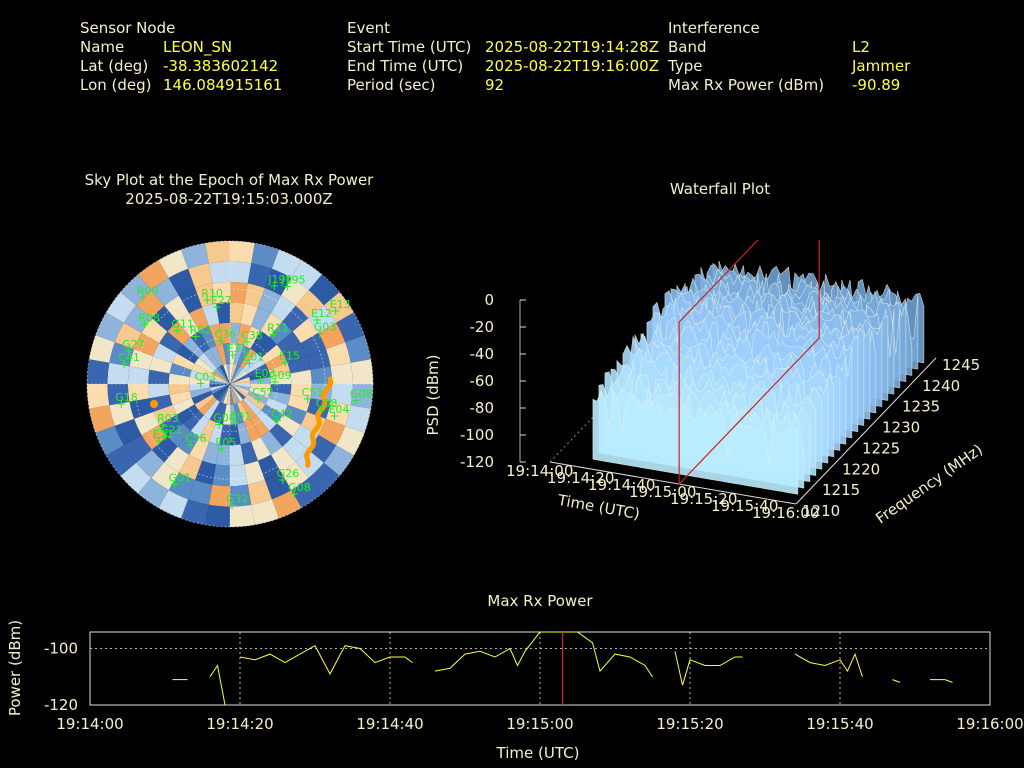  What do you see at coordinates (168, 418) in the screenshot?
I see `satellite-label: R03` at bounding box center [168, 418].